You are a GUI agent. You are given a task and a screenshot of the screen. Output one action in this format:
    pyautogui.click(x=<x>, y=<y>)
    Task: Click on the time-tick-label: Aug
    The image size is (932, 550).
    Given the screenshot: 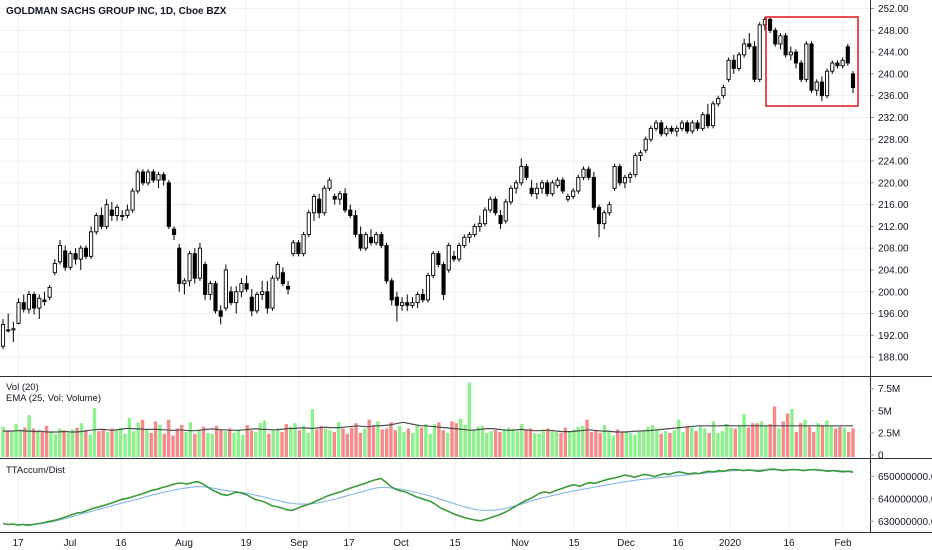 What is the action you would take?
    pyautogui.click(x=184, y=543)
    